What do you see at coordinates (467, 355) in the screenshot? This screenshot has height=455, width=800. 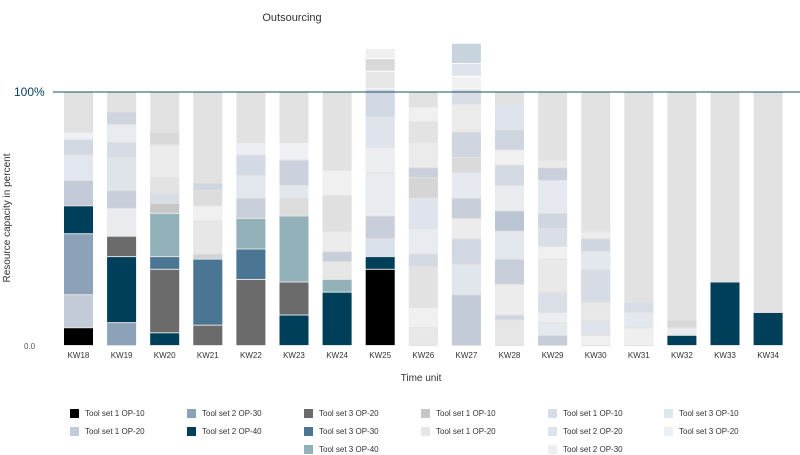 I see `x-tick-label: KW27` at bounding box center [467, 355].